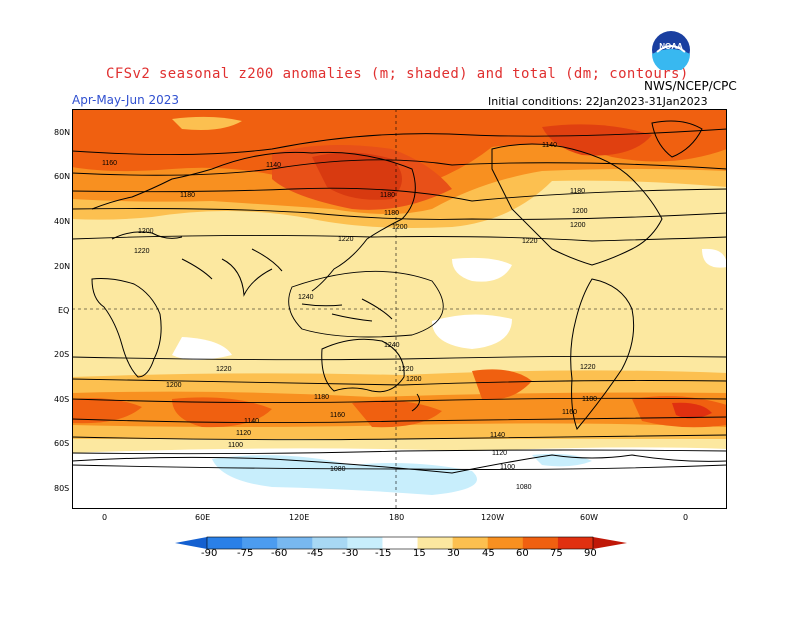  I want to click on lat-label: 80S, so click(62, 488).